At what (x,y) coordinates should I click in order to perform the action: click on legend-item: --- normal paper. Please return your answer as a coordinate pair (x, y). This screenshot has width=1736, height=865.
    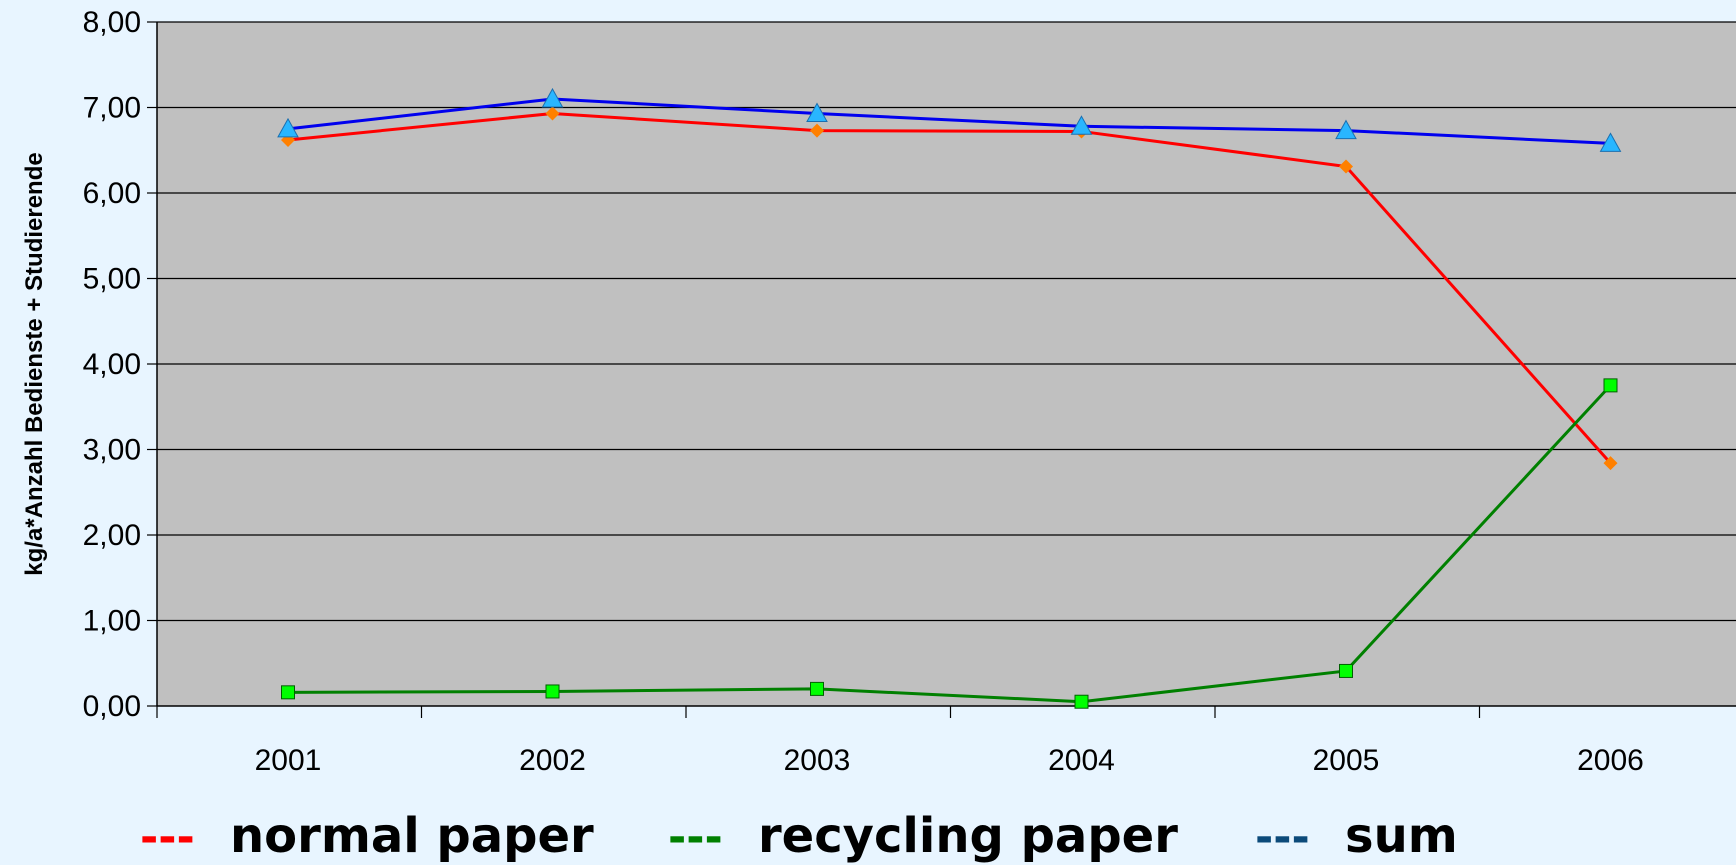
    Looking at the image, I should click on (367, 836).